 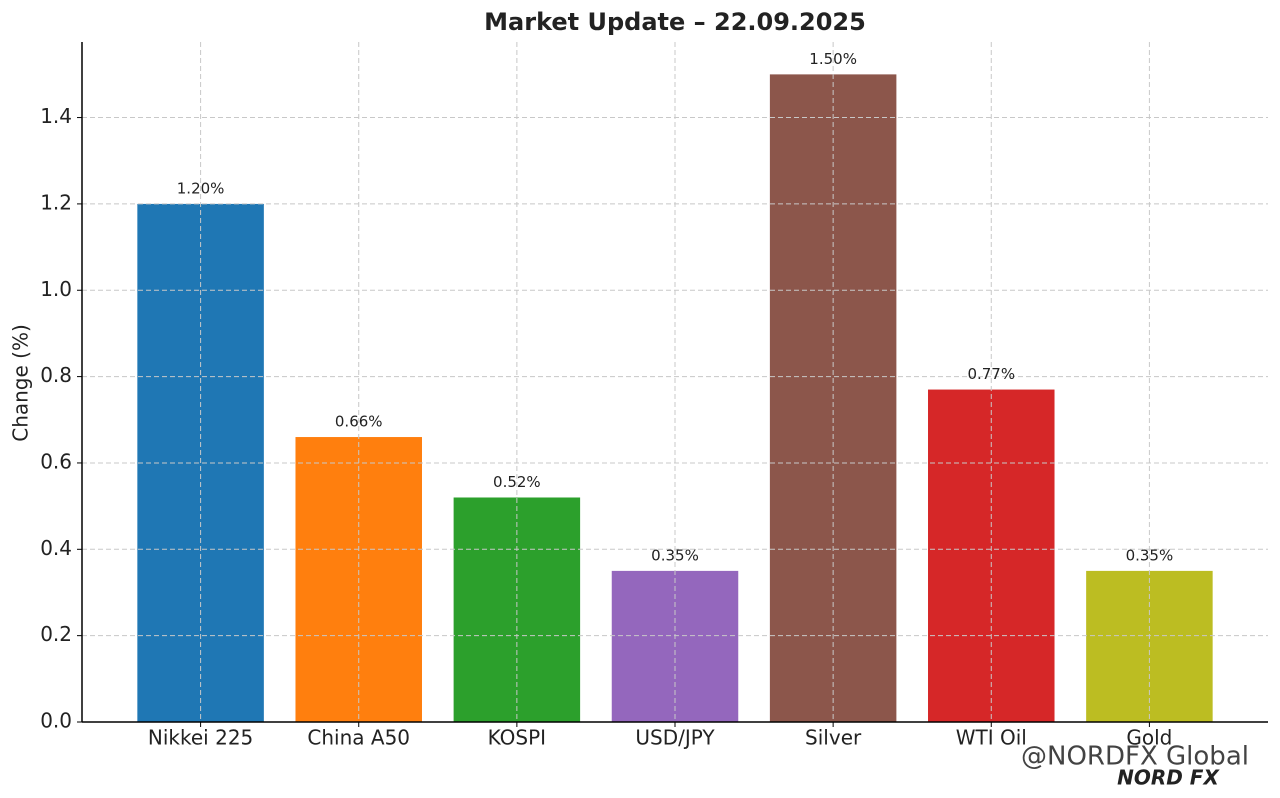 I want to click on y-axis-label: Change (%), so click(x=21, y=383).